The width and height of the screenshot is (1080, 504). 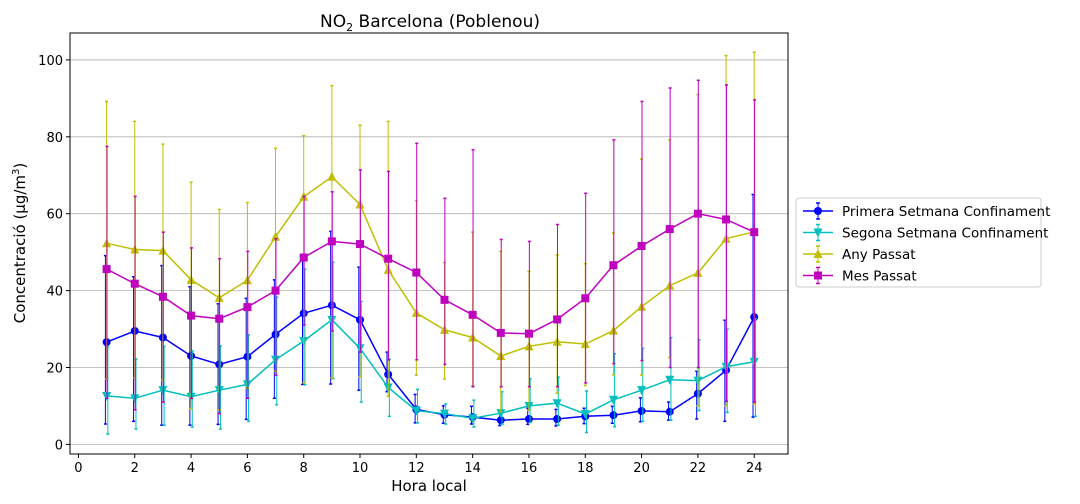 What do you see at coordinates (20, 166) in the screenshot?
I see `y-axis-label-end: )` at bounding box center [20, 166].